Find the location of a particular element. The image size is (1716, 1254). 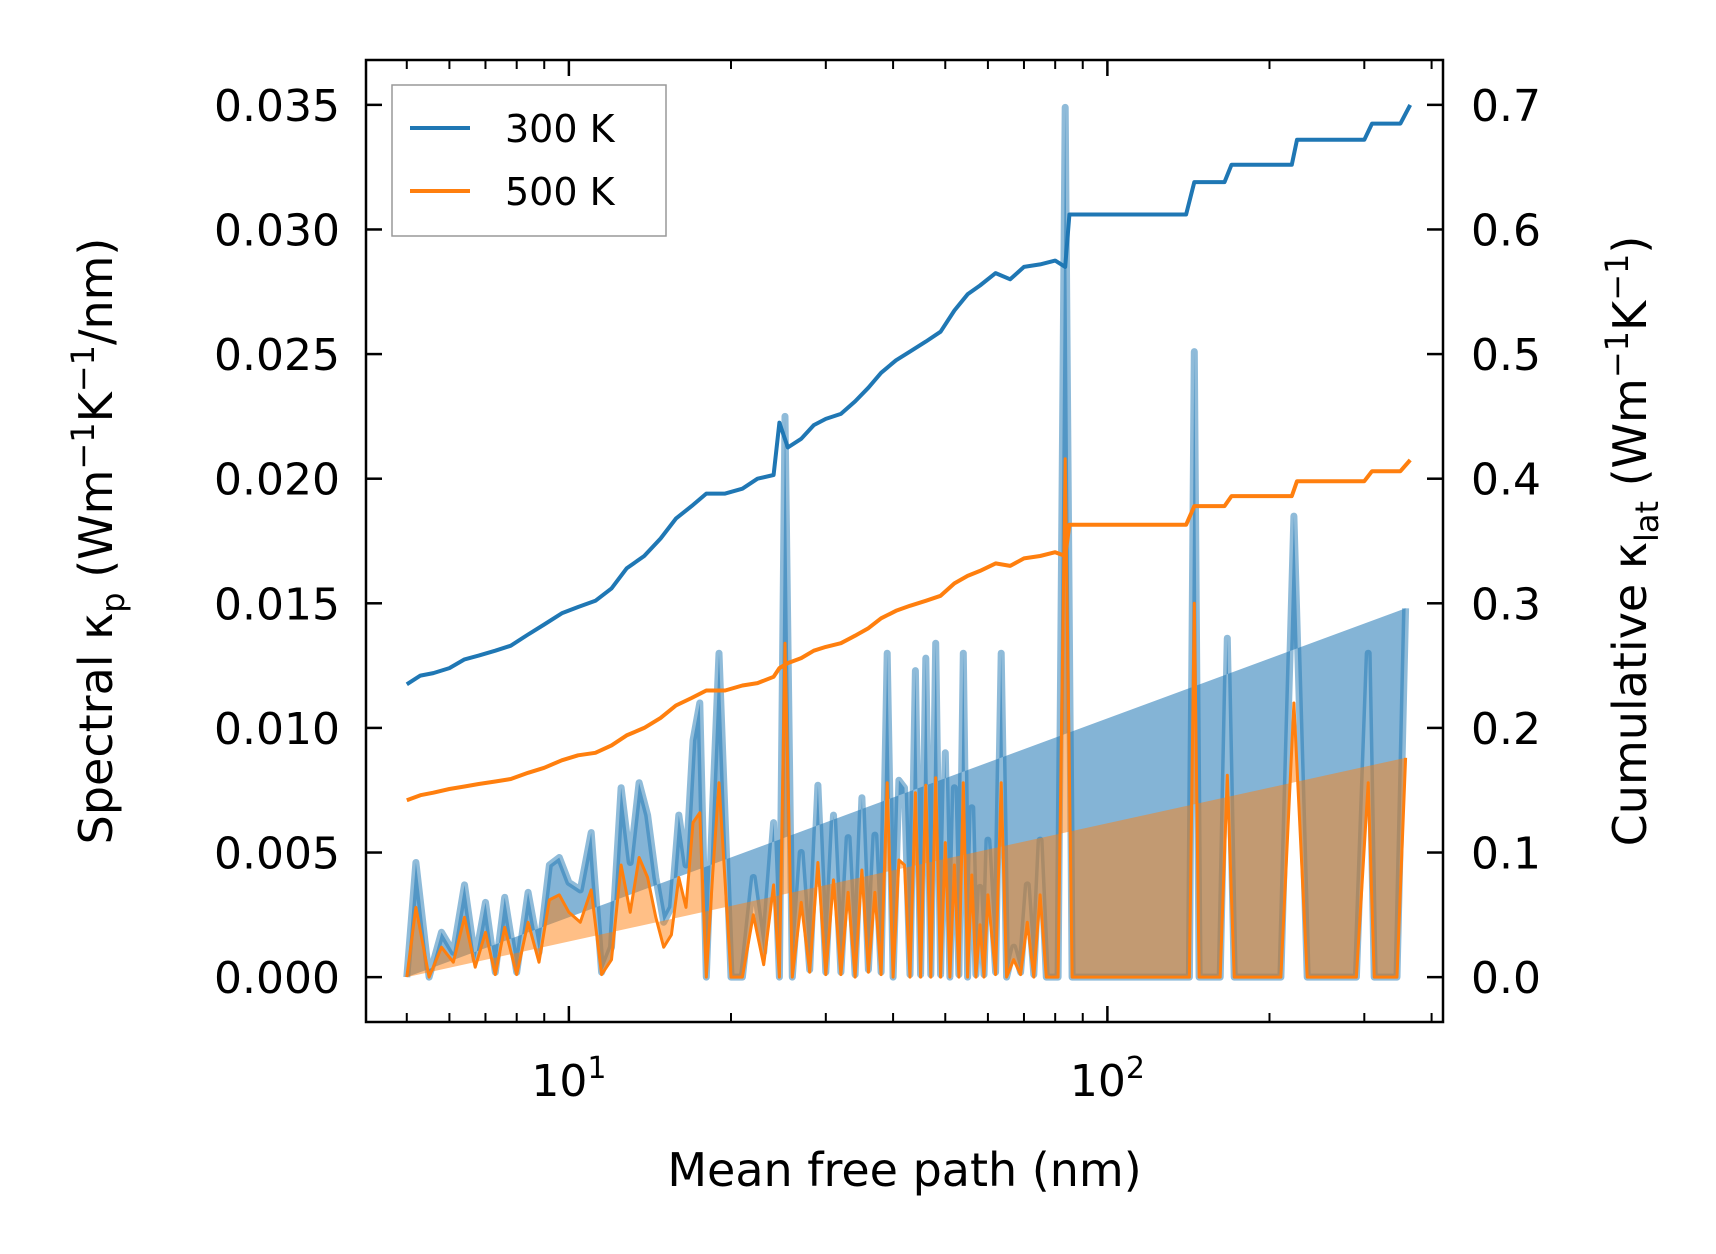

left-axis-title: Spectral κp (Wm−1K−1/nm) is located at coordinates (98, 541).